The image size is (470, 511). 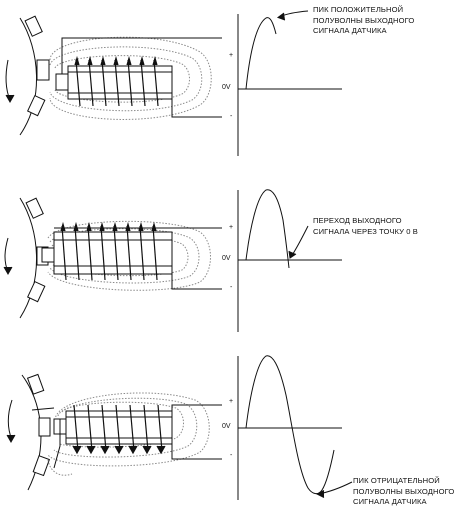 What do you see at coordinates (357, 220) in the screenshot?
I see `annotation-line: ПЕРЕХОД ВЫХОДНОГО` at bounding box center [357, 220].